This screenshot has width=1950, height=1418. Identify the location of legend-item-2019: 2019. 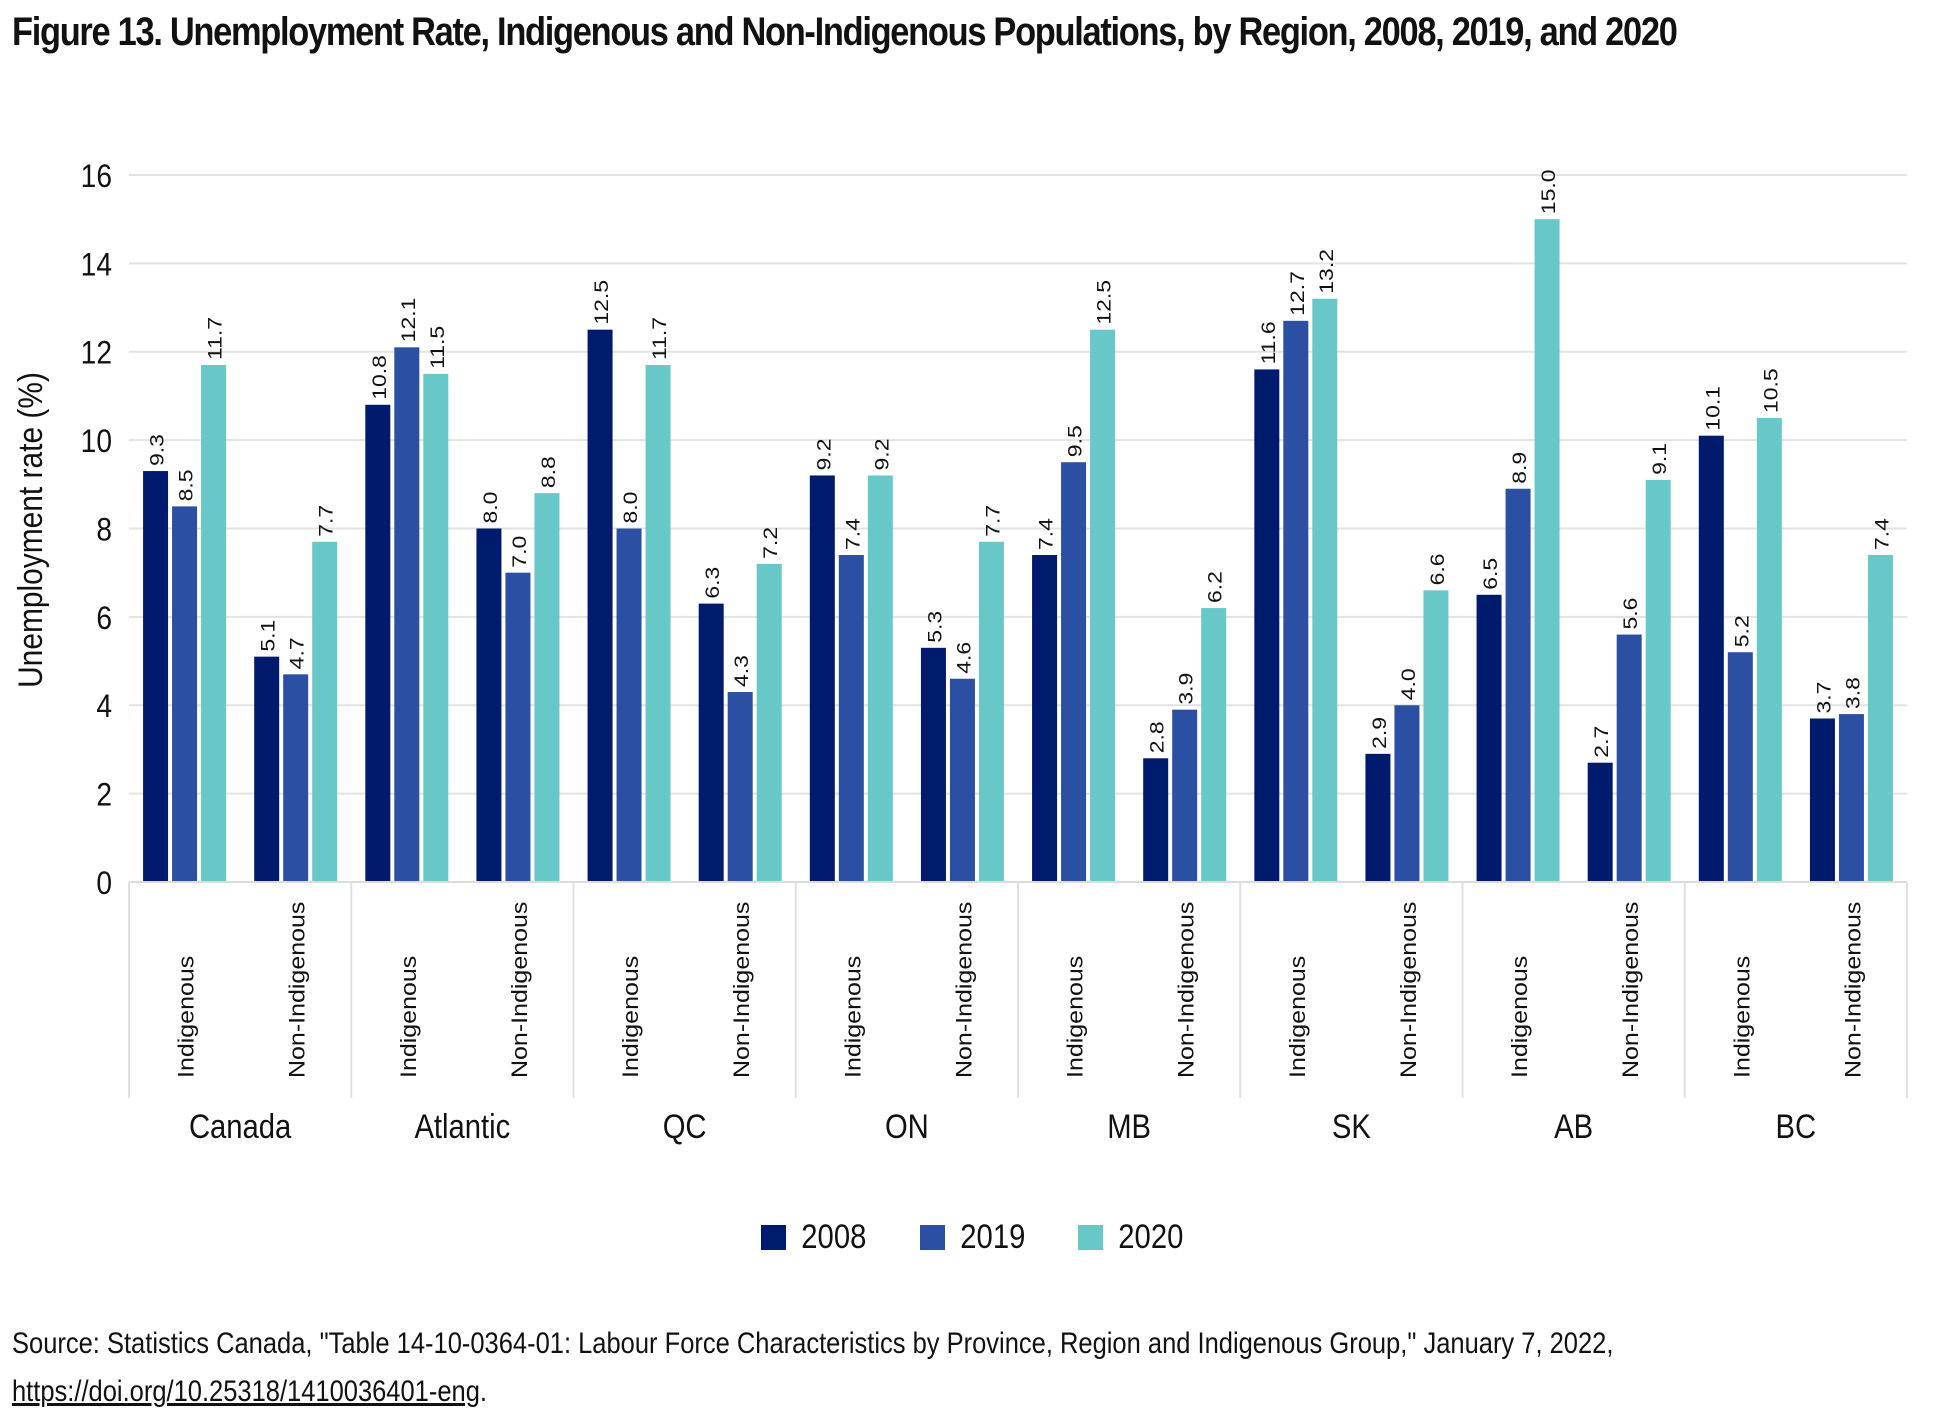
(975, 1237).